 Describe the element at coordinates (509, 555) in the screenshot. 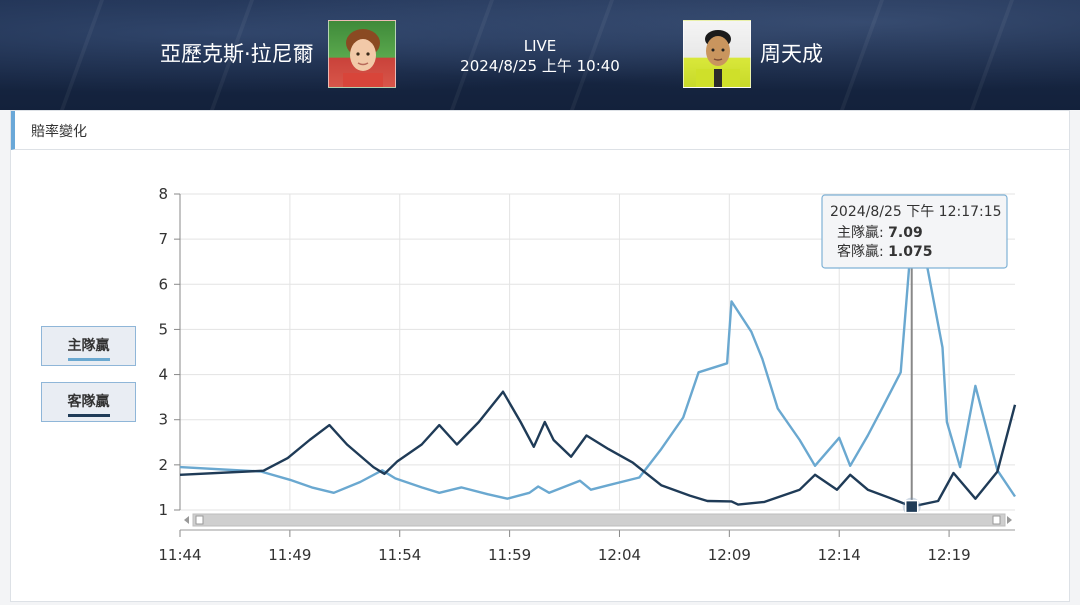

I see `x-tick-label: 11:59` at that location.